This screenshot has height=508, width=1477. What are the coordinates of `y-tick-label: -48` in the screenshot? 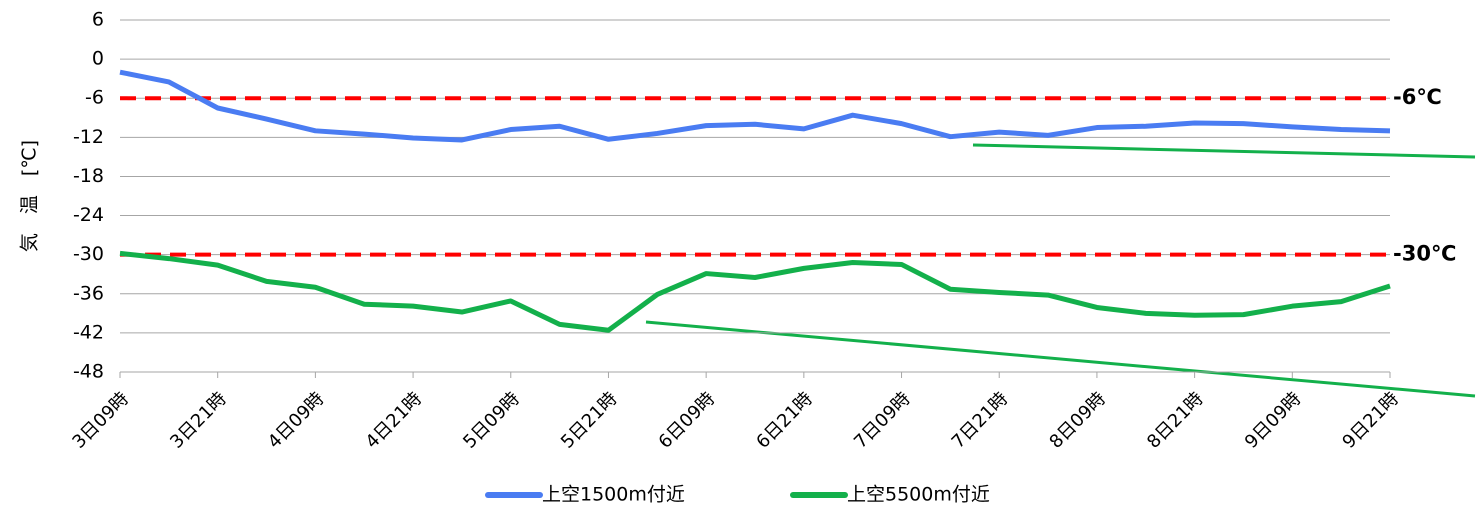 It's located at (88, 372).